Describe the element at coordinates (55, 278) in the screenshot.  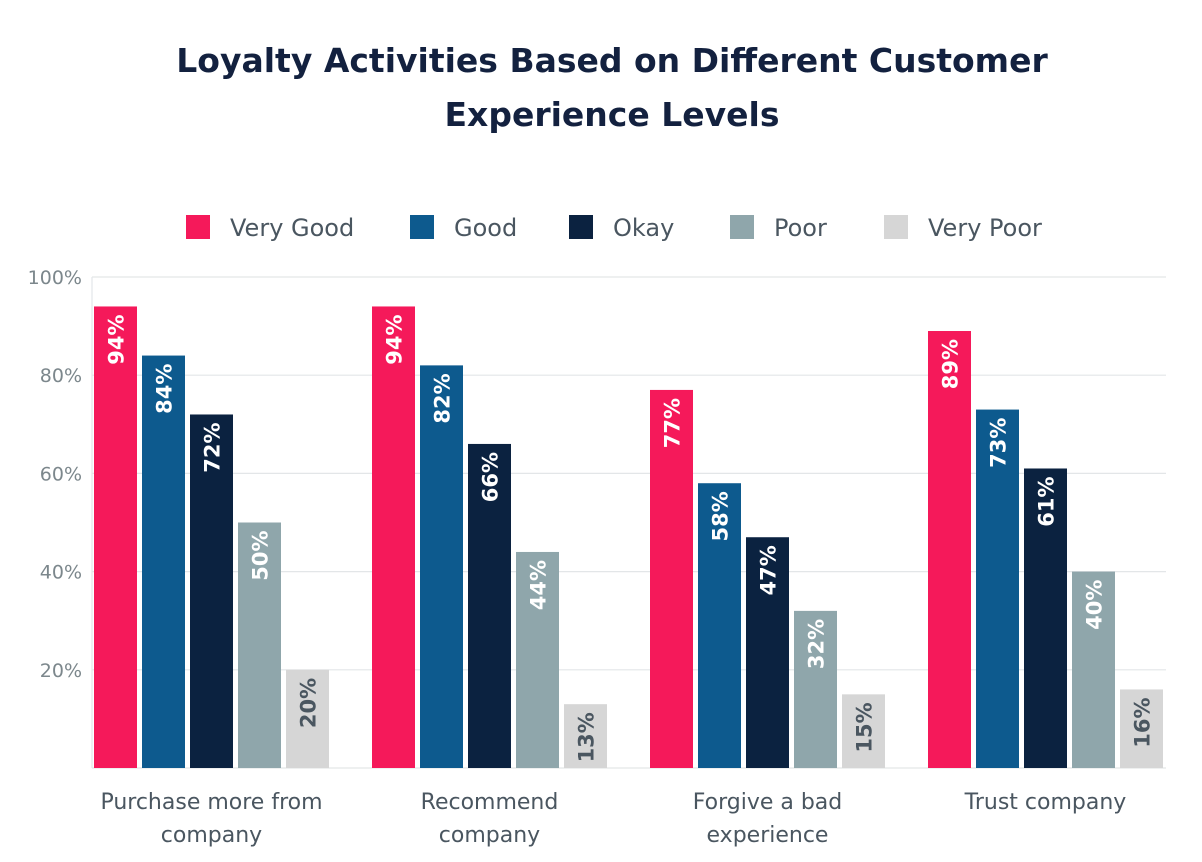
I see `y-tick-label: 100%` at that location.